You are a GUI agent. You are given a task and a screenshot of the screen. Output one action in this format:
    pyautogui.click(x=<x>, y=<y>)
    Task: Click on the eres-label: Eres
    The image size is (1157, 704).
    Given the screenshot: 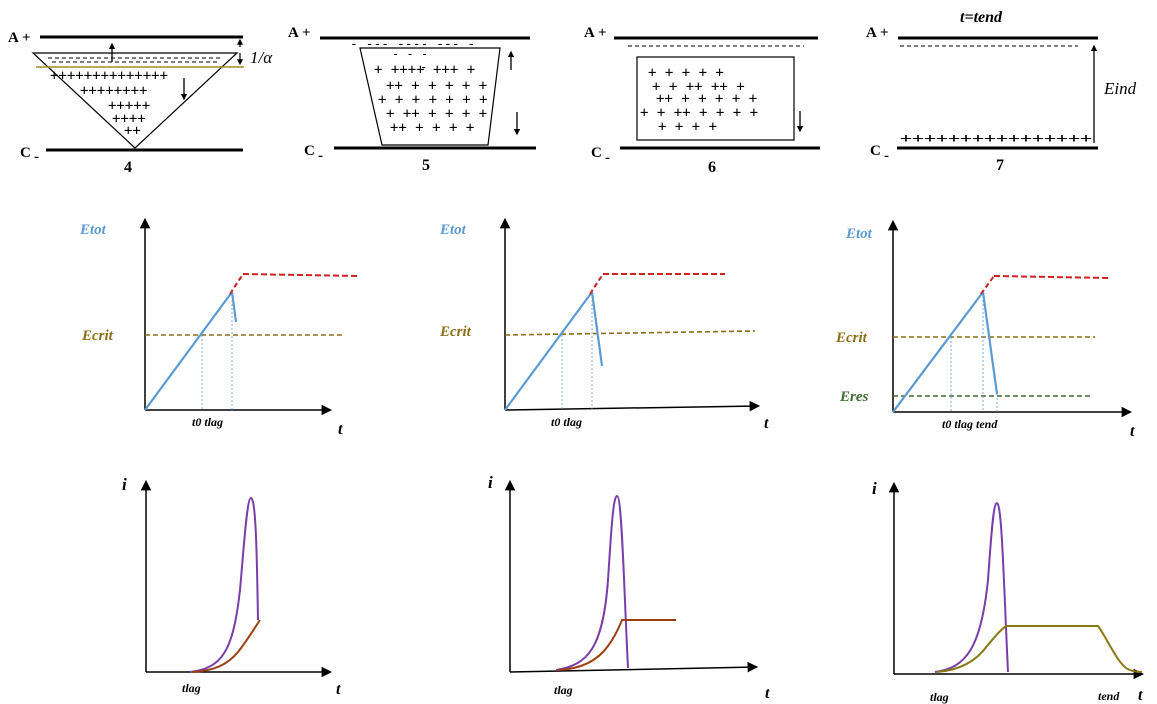 What is the action you would take?
    pyautogui.click(x=854, y=397)
    